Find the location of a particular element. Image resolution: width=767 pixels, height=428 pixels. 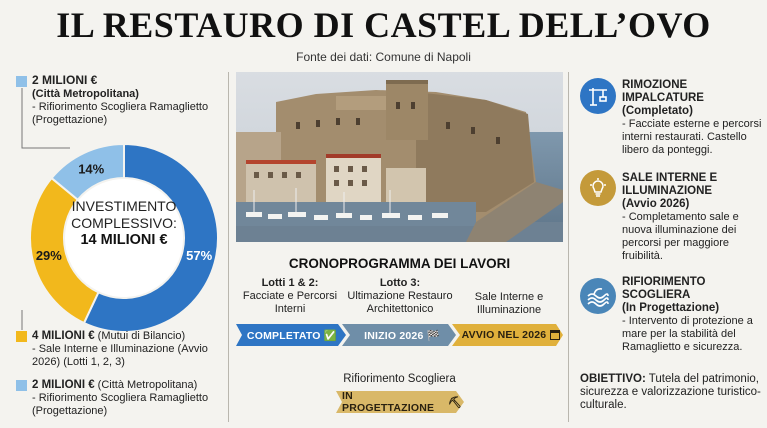

phase-3-badge-text: AVVIO NEL 2026 is located at coordinates (504, 335).